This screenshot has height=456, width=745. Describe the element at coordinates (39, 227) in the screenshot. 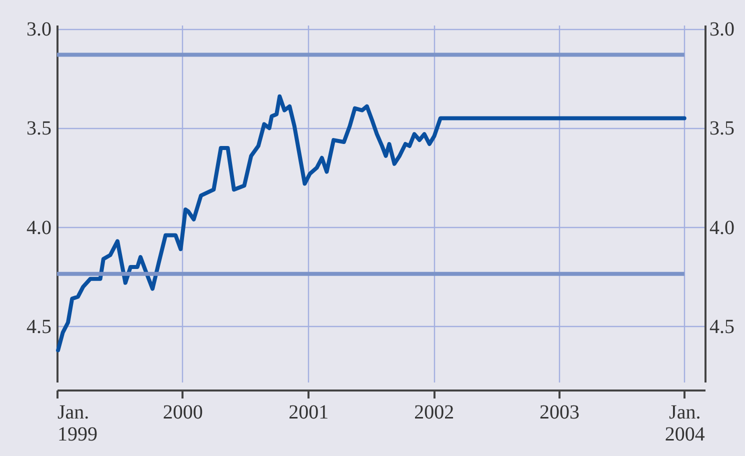

I see `y-tick-label: 4.0` at that location.